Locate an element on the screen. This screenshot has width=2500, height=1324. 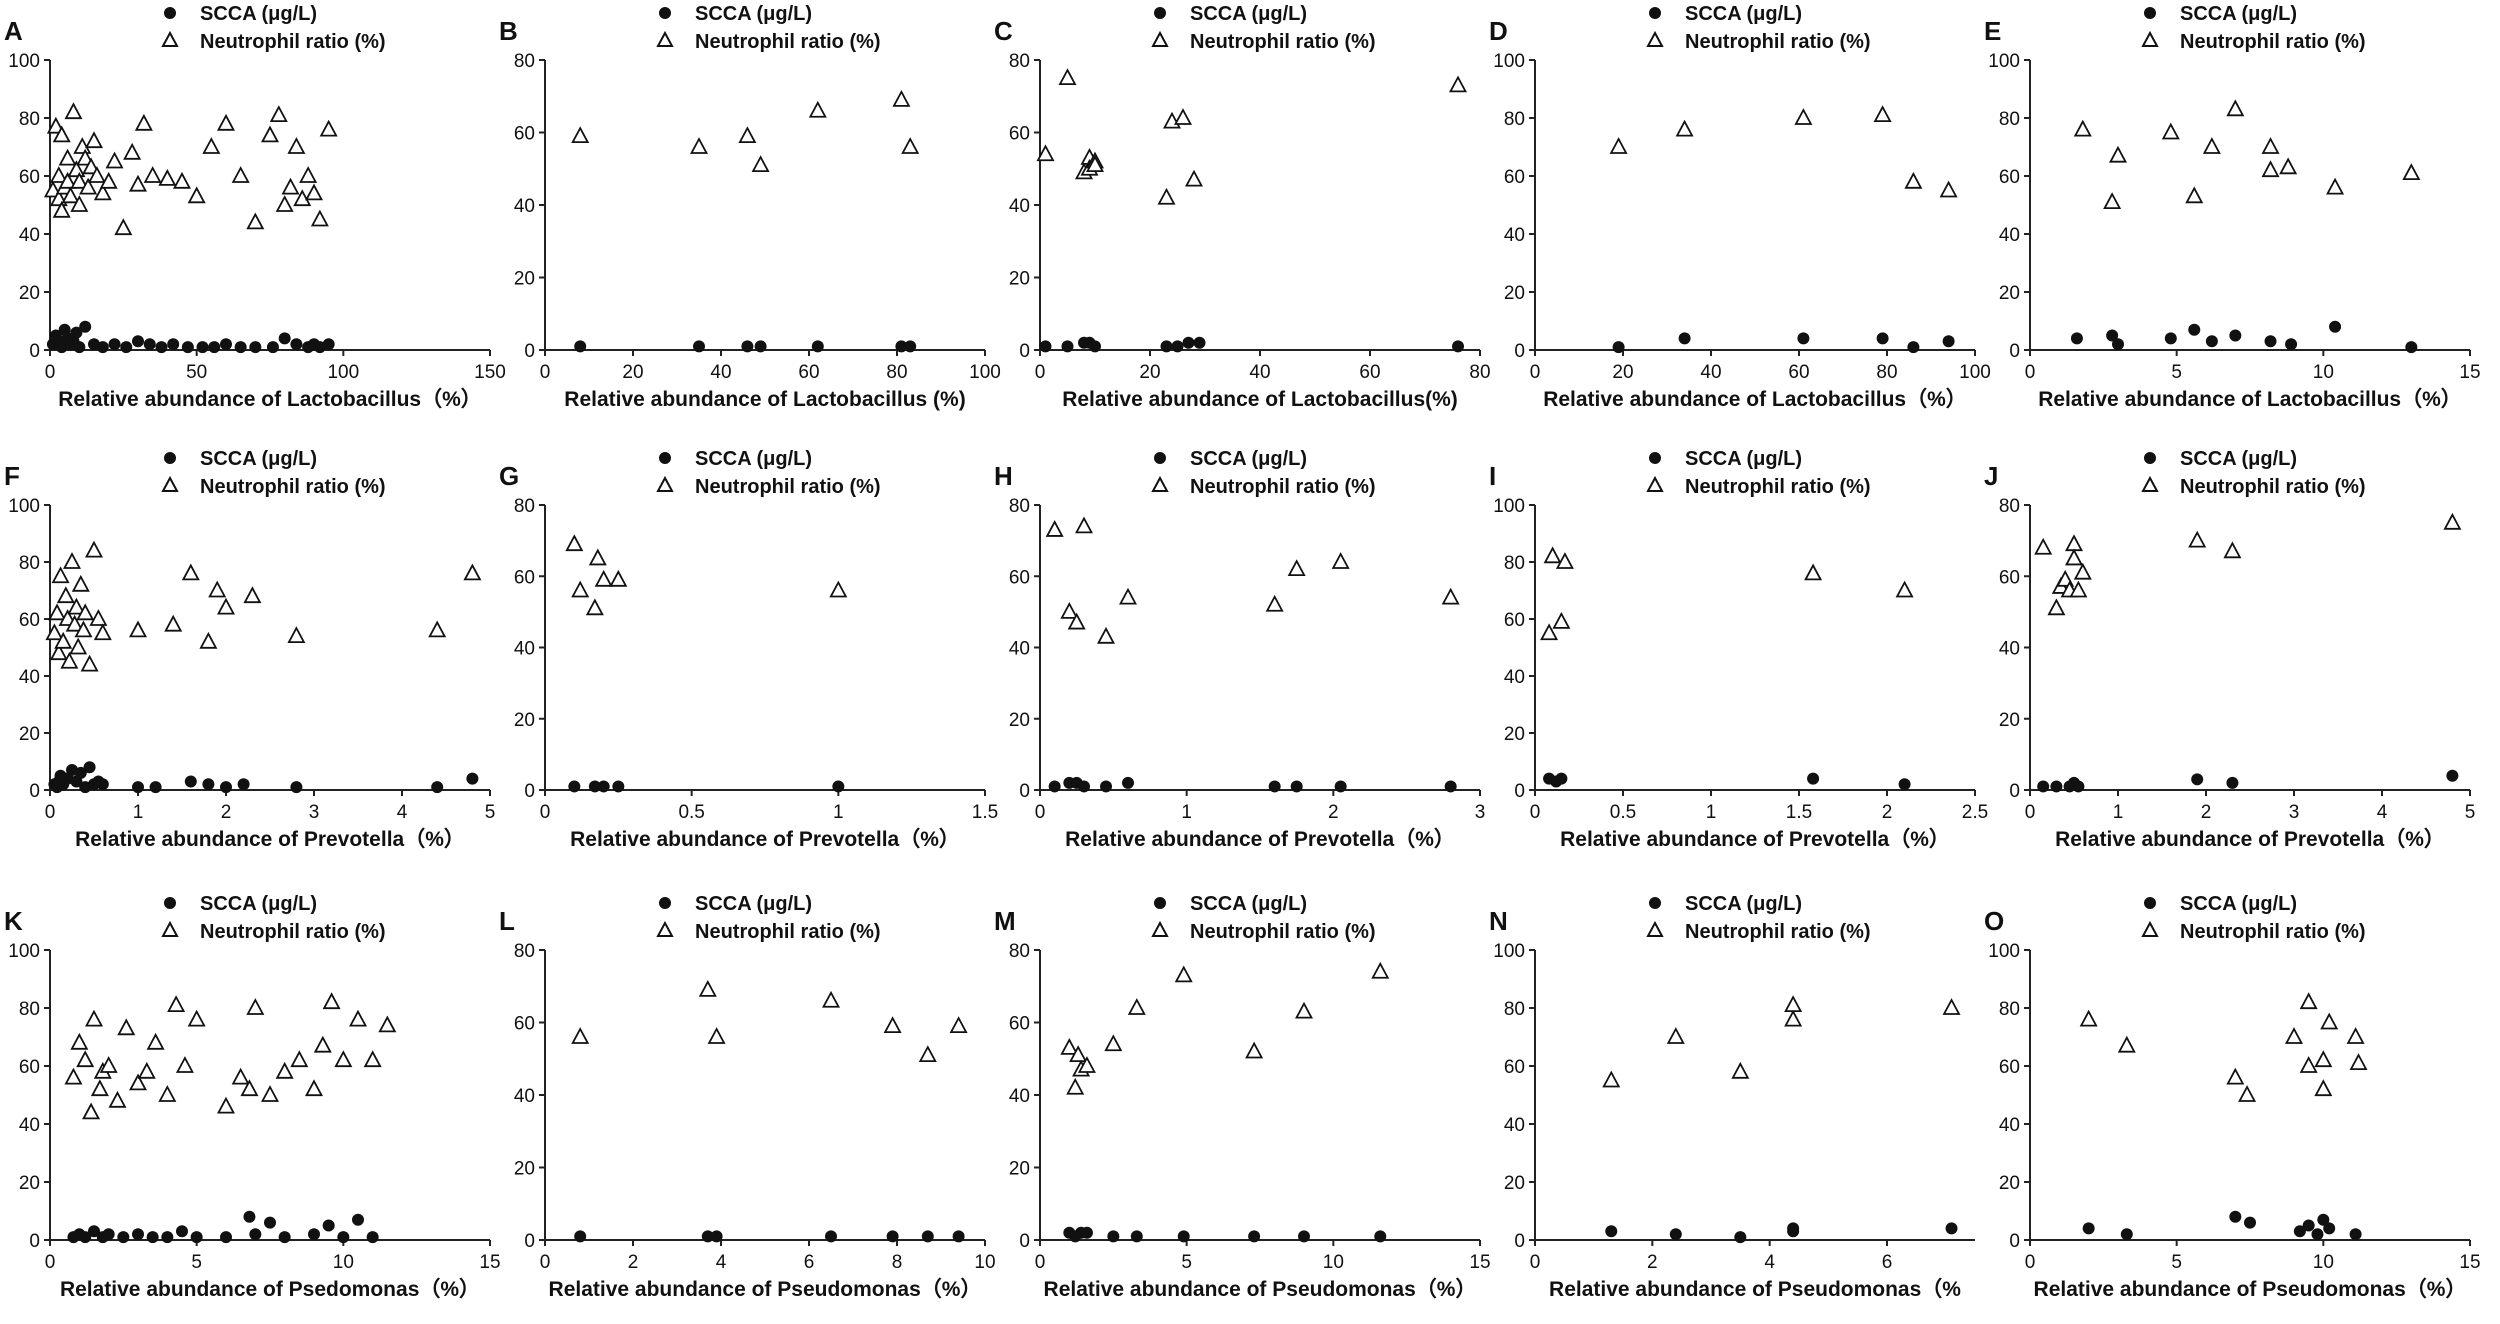
panel-letter: N is located at coordinates (1498, 921).